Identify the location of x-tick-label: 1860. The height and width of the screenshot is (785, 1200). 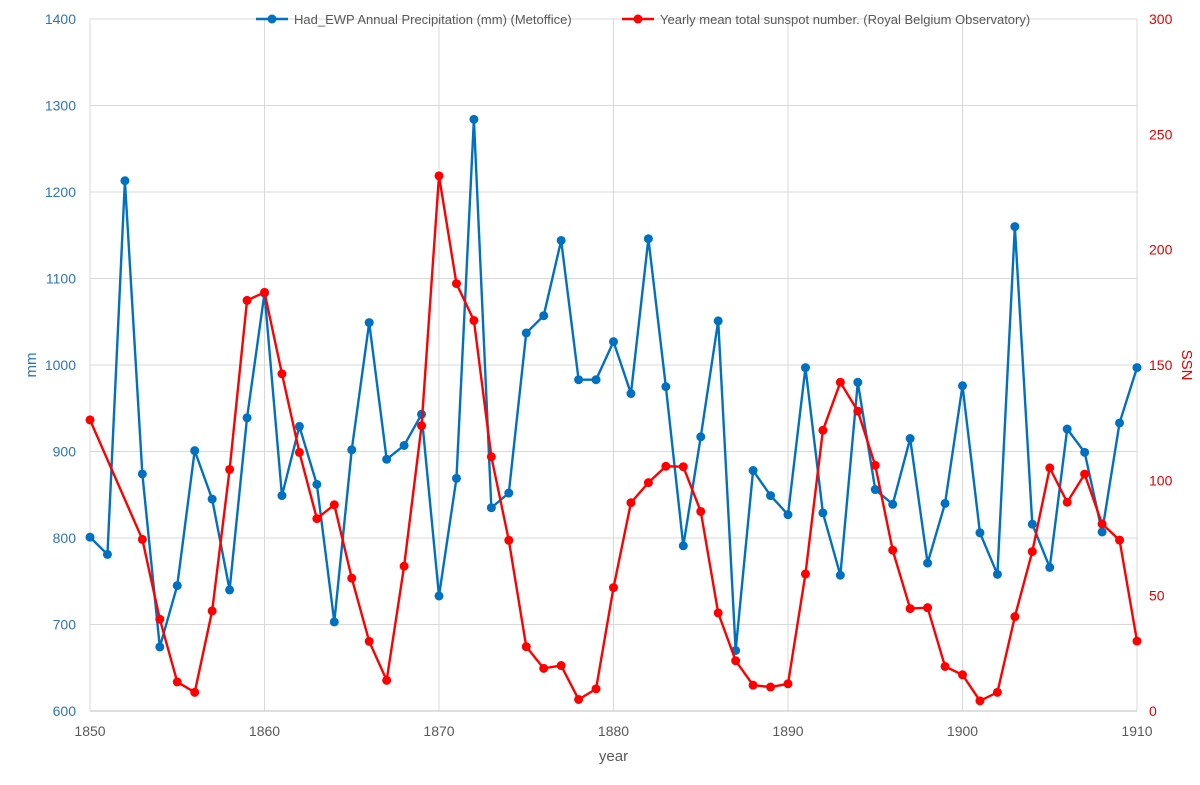
(264, 731).